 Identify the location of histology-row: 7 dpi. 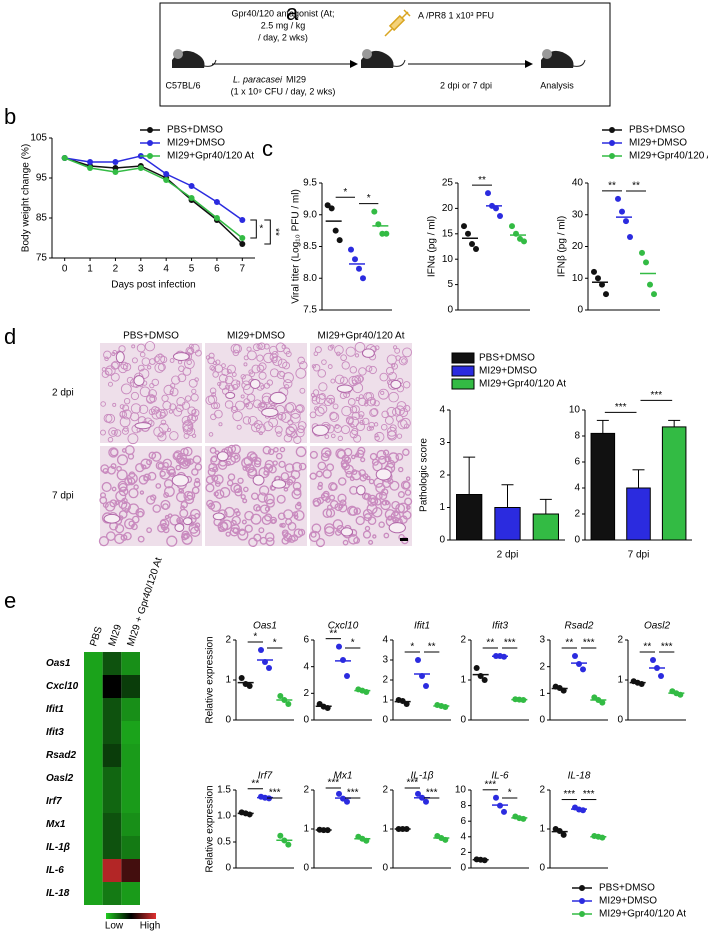
(63, 496).